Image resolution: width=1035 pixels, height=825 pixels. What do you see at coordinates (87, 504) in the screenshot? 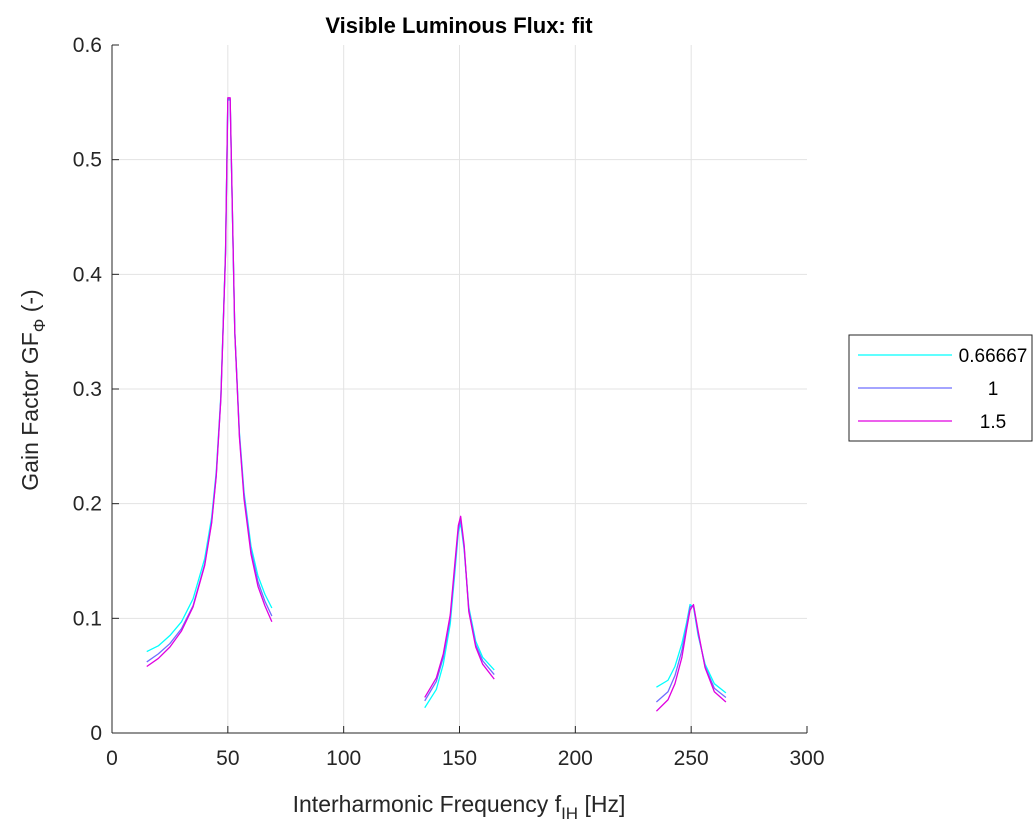
I see `y-tick-label: 0.2` at bounding box center [87, 504].